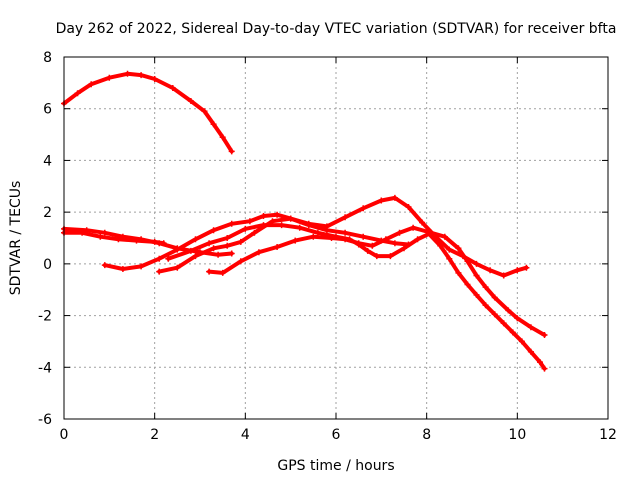  What do you see at coordinates (245, 435) in the screenshot?
I see `x-tick-label: 4` at bounding box center [245, 435].